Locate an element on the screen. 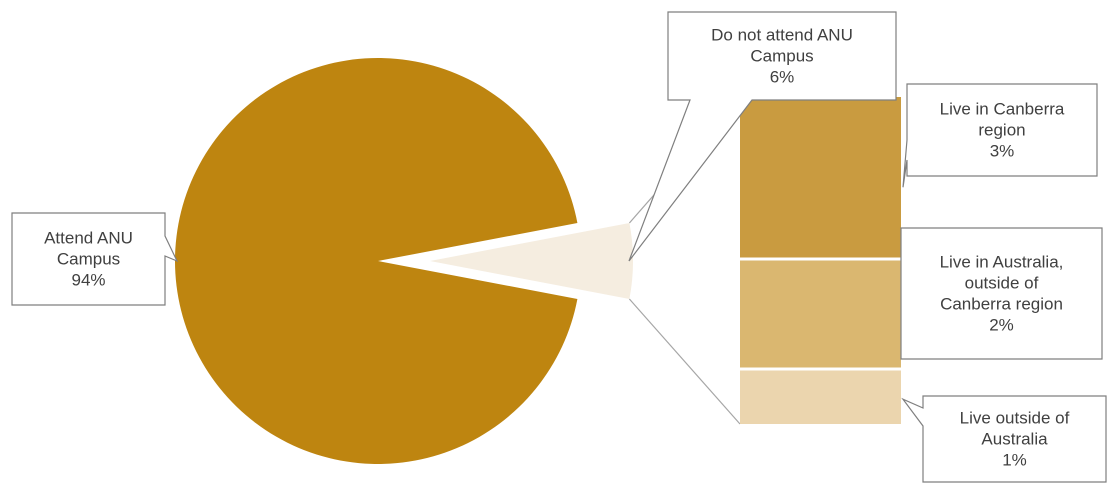 The image size is (1108, 484). label-canberra-region-line-2: 3% is located at coordinates (1002, 151).